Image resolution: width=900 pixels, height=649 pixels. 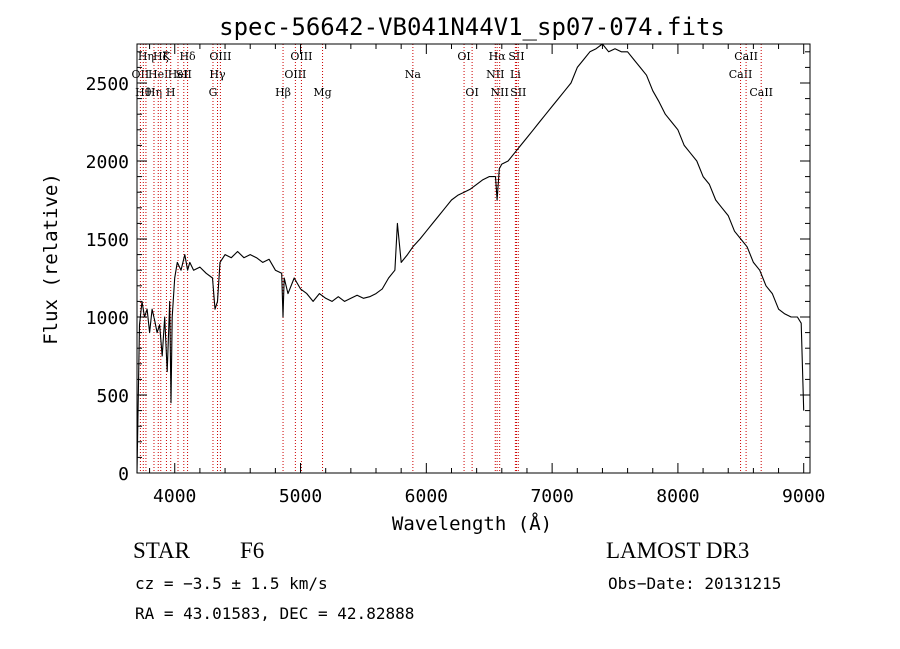 I want to click on line-label-16: OIII, so click(x=301, y=56).